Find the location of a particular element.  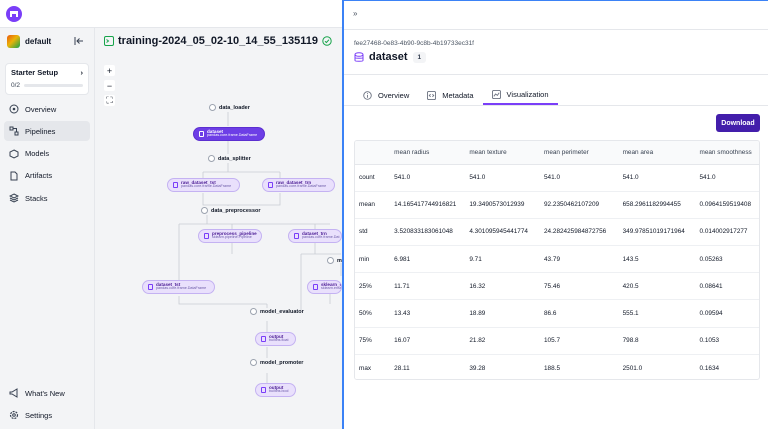

table-cell: 18.89 is located at coordinates (502, 313).